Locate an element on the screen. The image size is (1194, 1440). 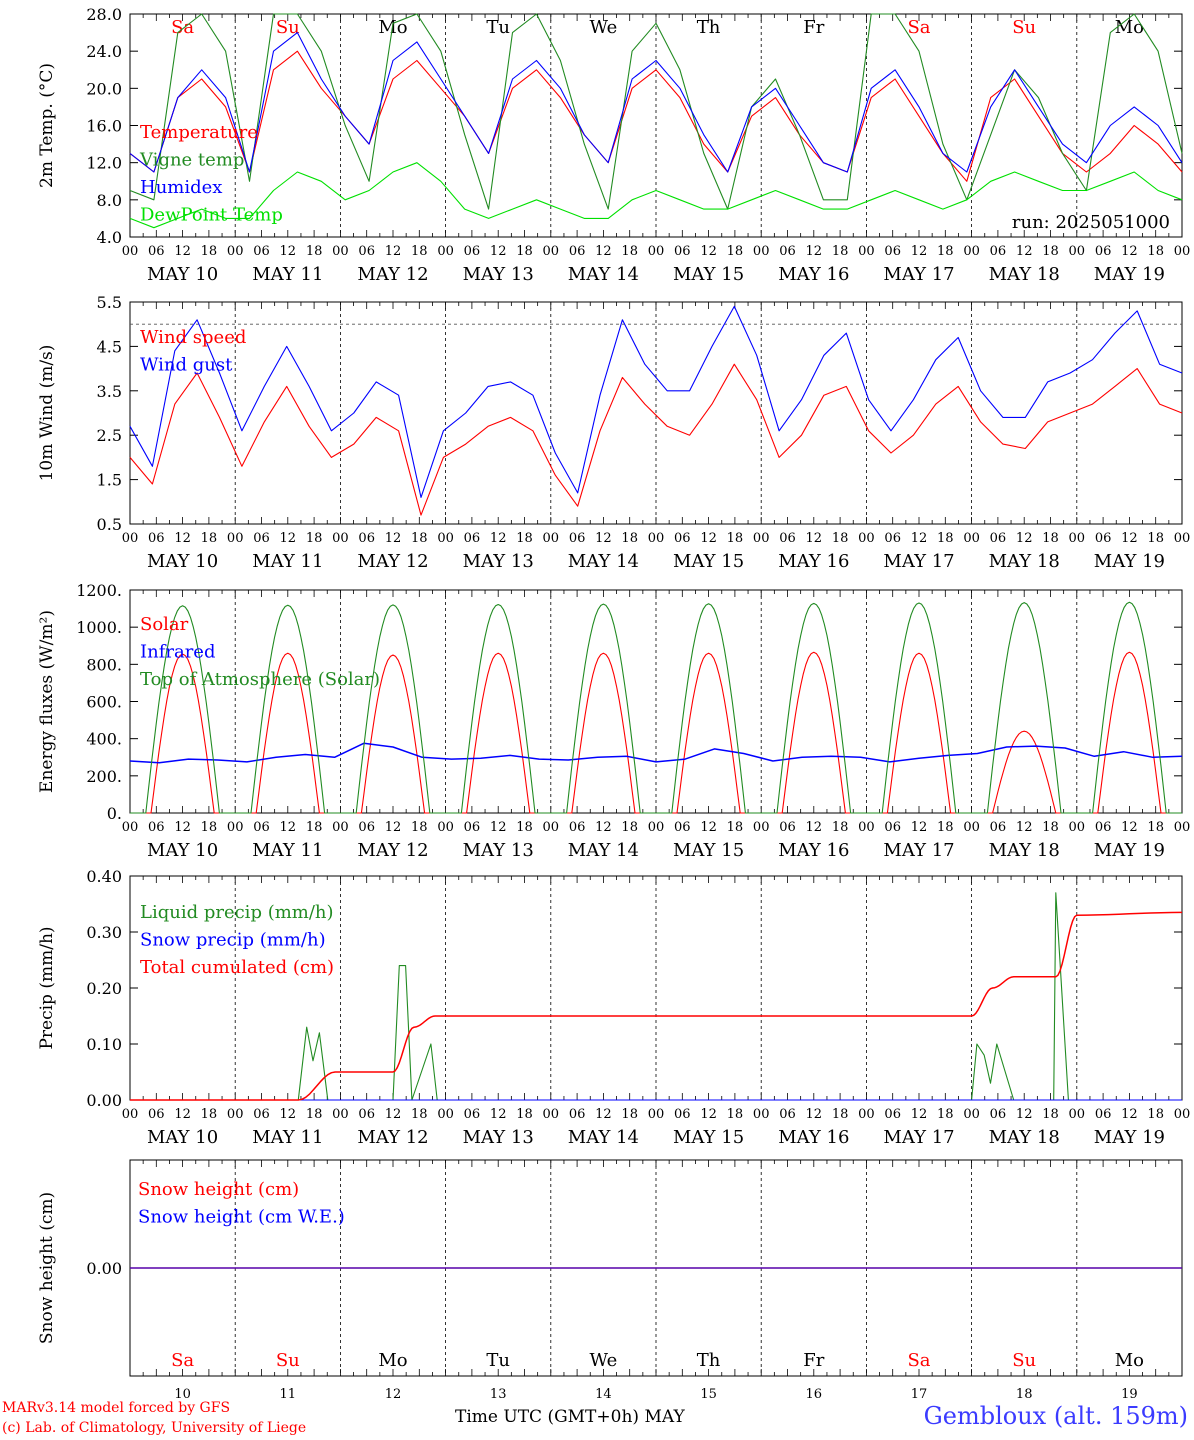
y-tick-label: 24.0 is located at coordinates (104, 51).